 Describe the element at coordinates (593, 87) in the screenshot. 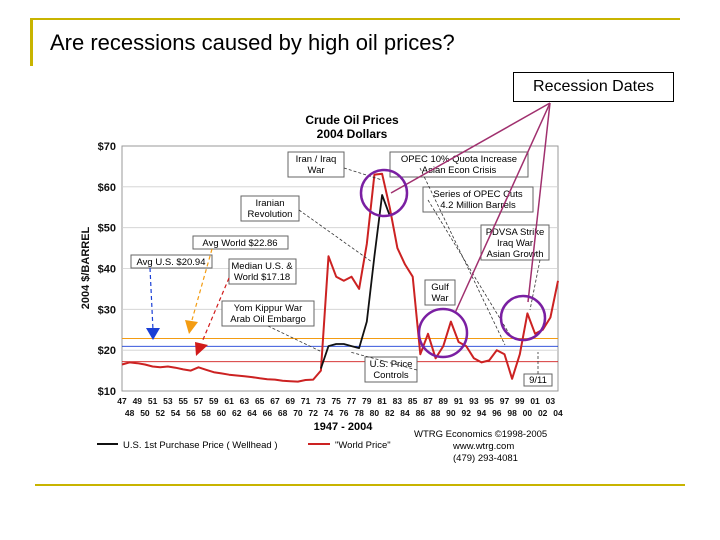

I see `recession-dates-callout: Recession Dates` at that location.